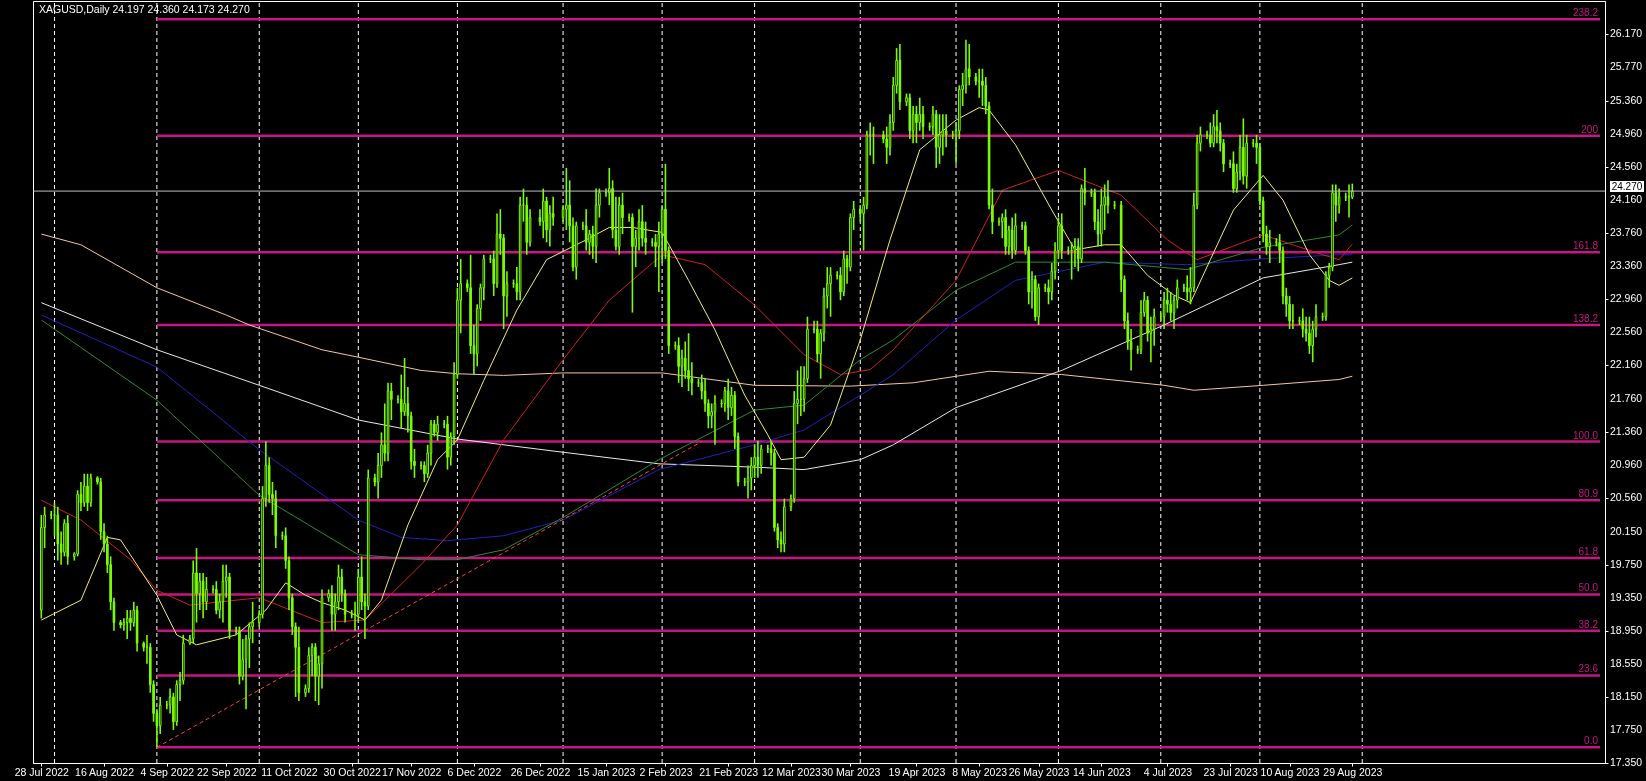  Describe the element at coordinates (1626, 430) in the screenshot. I see `y-tick-label: 21.360` at that location.